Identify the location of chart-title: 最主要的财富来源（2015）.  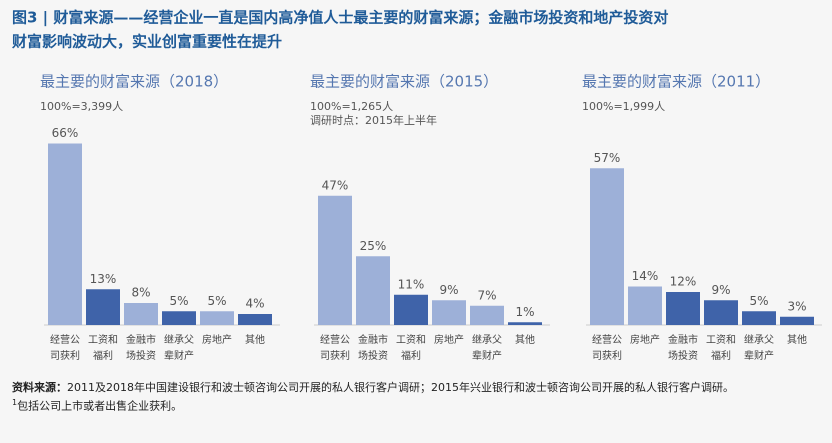
(404, 82).